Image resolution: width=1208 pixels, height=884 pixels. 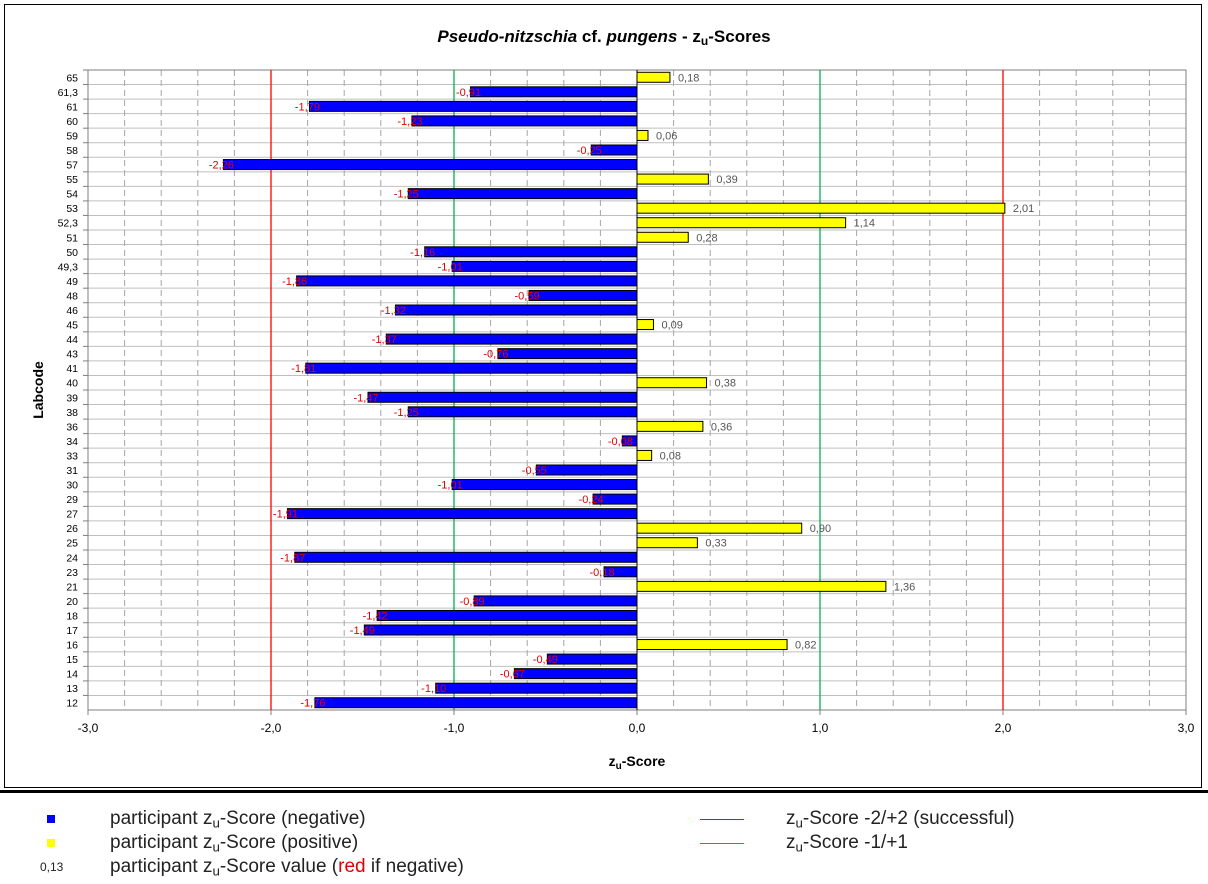 I want to click on bar-value-label: 0,36, so click(x=721, y=427).